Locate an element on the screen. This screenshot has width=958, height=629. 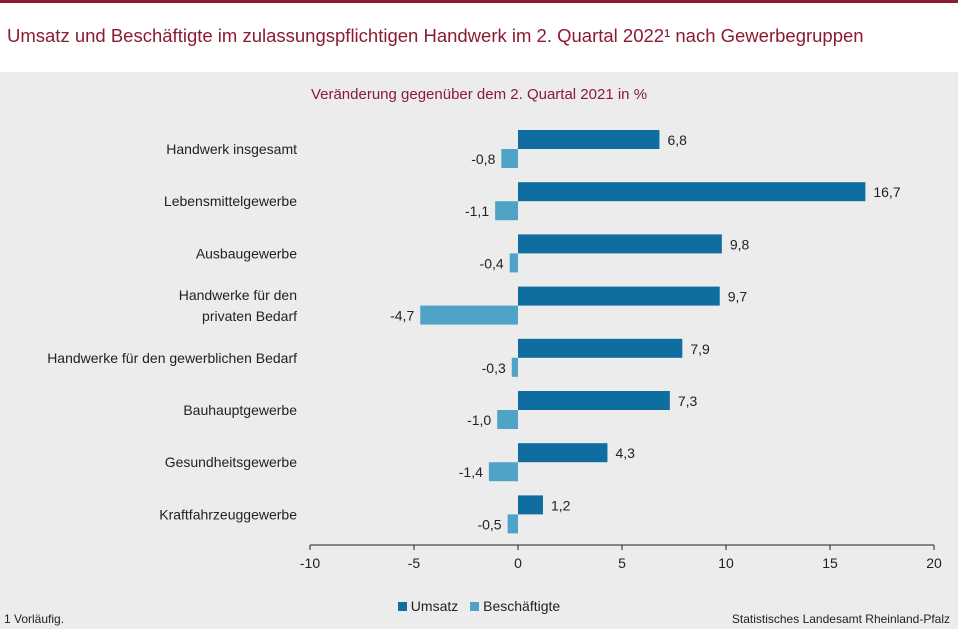
x-tick-label: 5 is located at coordinates (622, 563).